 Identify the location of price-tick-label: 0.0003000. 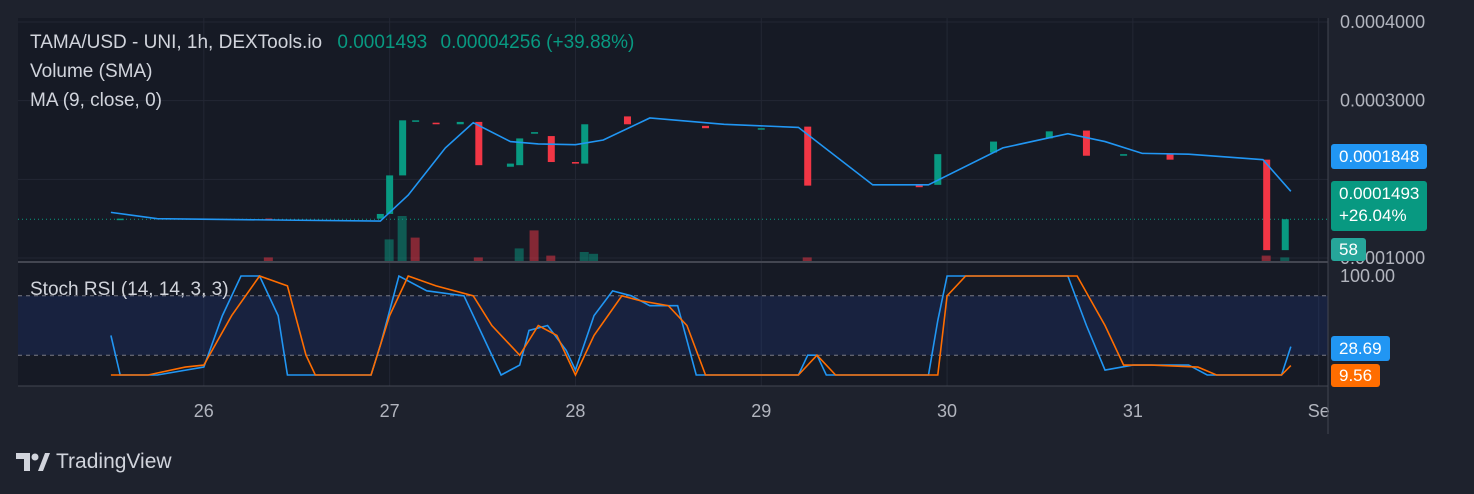
(1382, 101).